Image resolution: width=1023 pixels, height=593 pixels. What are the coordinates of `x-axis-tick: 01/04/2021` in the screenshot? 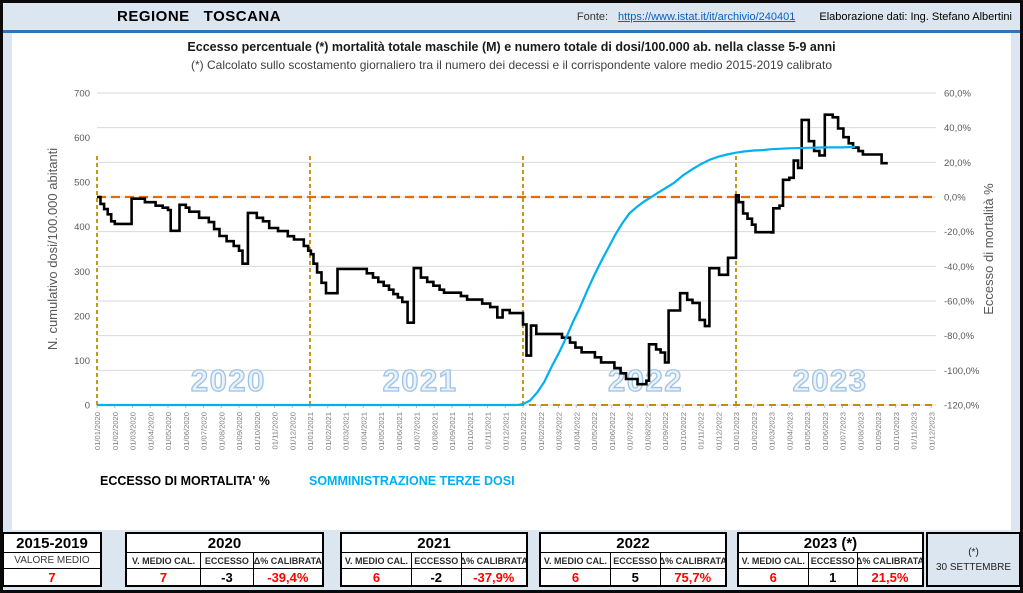 It's located at (363, 431).